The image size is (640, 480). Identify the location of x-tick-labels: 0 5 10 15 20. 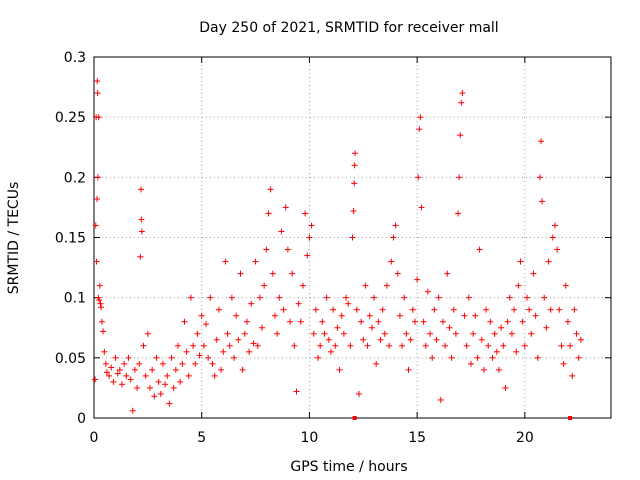
(312, 438).